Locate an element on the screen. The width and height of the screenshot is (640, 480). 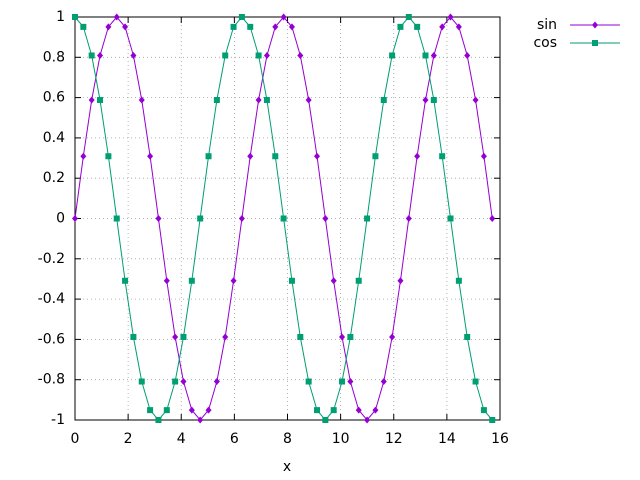
x-tick-label: 0 is located at coordinates (75, 439).